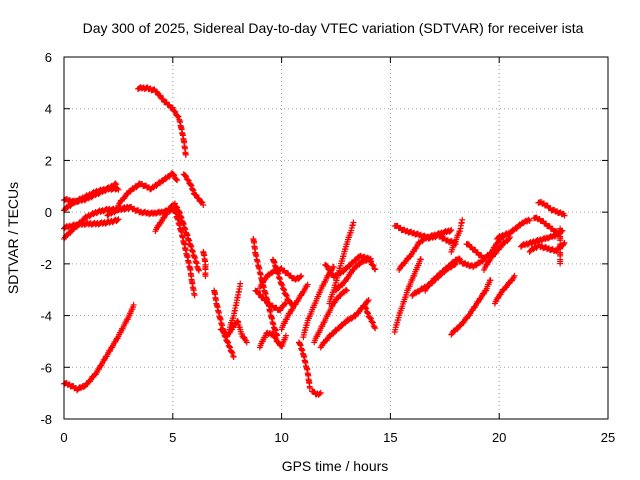  What do you see at coordinates (63, 437) in the screenshot?
I see `x-tick-label: 0` at bounding box center [63, 437].